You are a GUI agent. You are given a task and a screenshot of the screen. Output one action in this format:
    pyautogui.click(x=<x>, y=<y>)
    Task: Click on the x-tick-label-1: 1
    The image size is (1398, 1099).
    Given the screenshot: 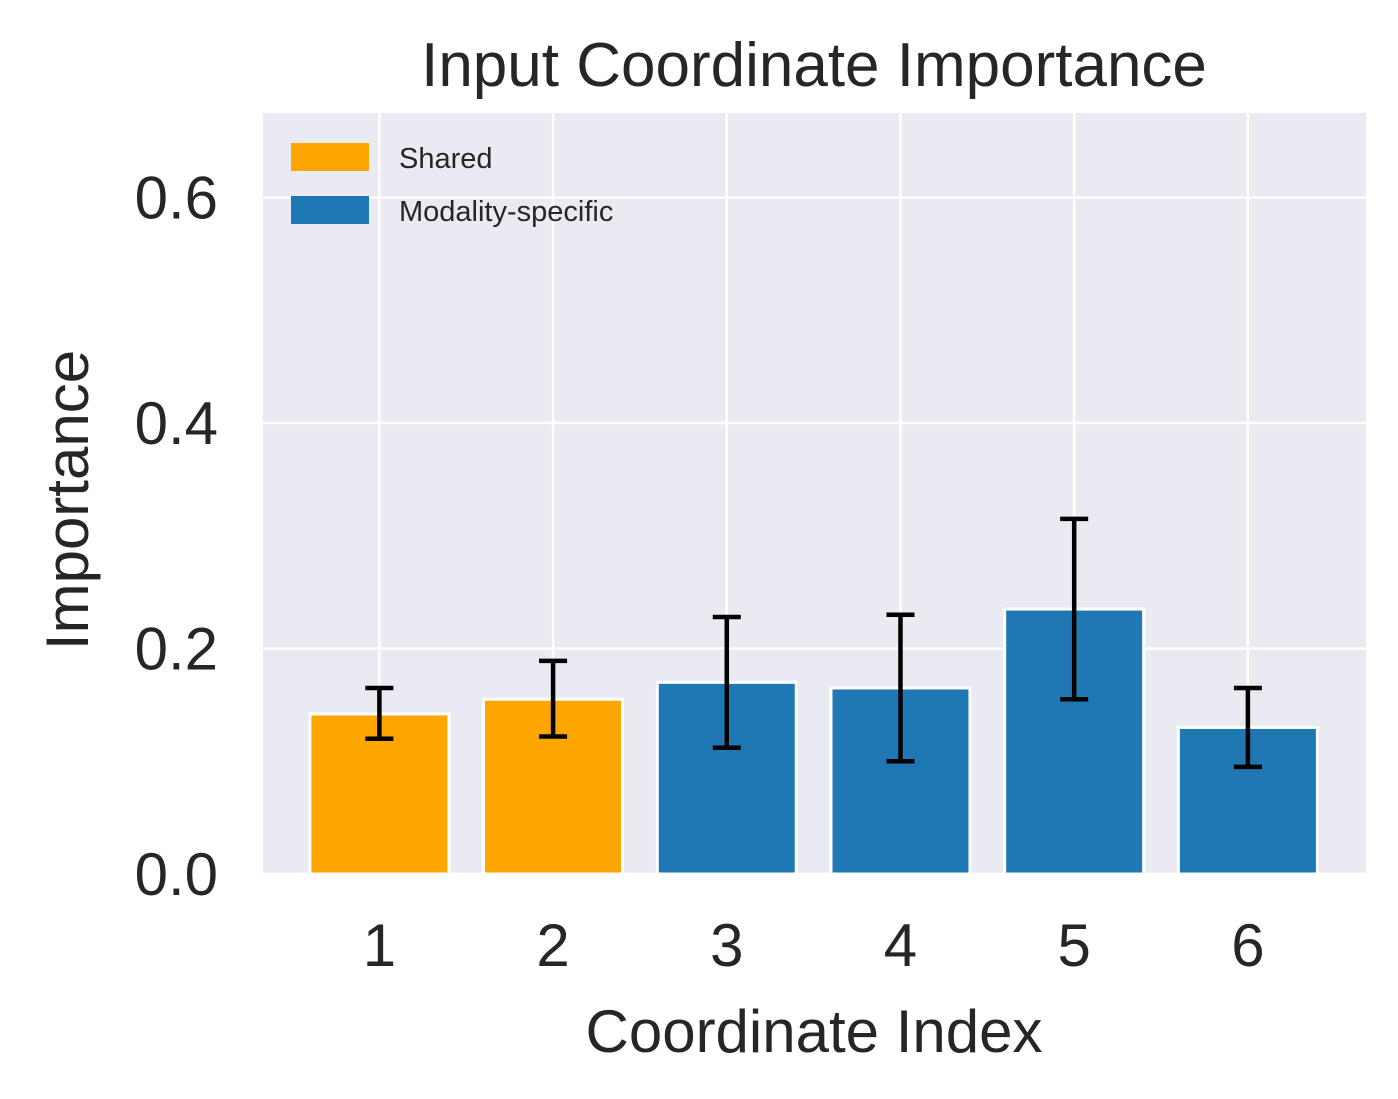 What is the action you would take?
    pyautogui.click(x=379, y=945)
    